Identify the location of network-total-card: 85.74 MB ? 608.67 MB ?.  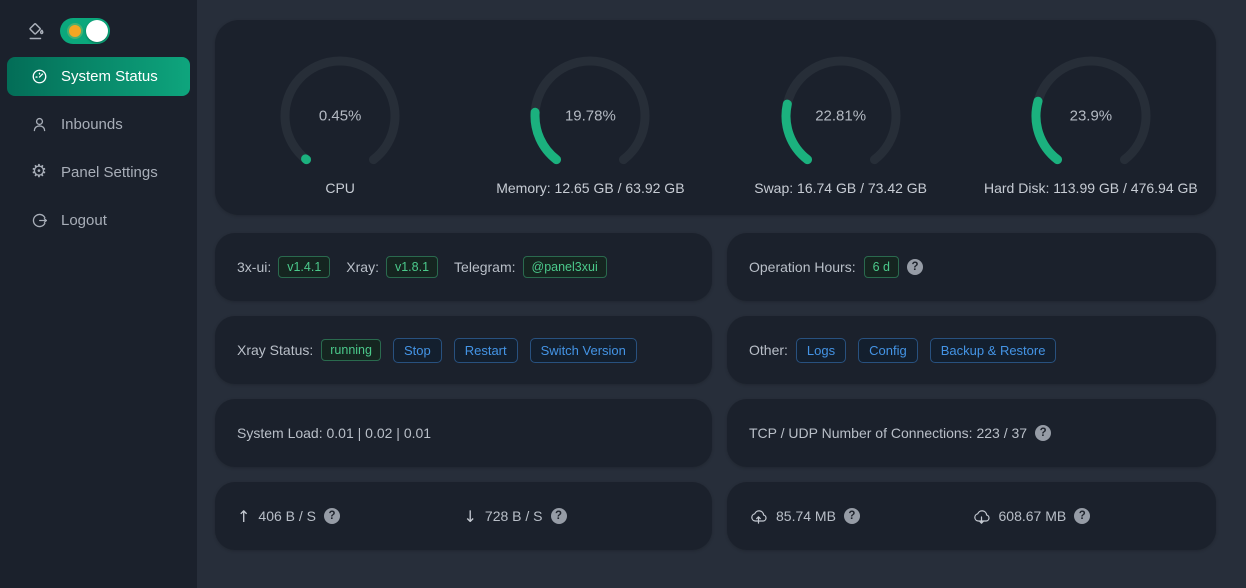
(971, 516).